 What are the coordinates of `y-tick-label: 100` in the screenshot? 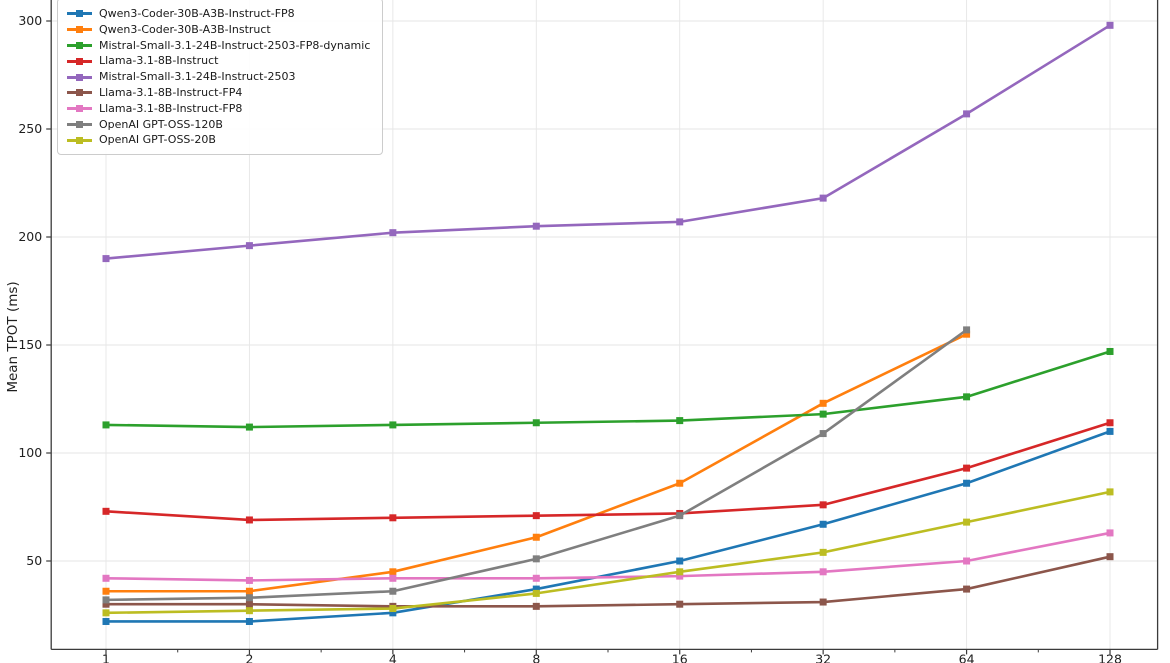 It's located at (30, 452).